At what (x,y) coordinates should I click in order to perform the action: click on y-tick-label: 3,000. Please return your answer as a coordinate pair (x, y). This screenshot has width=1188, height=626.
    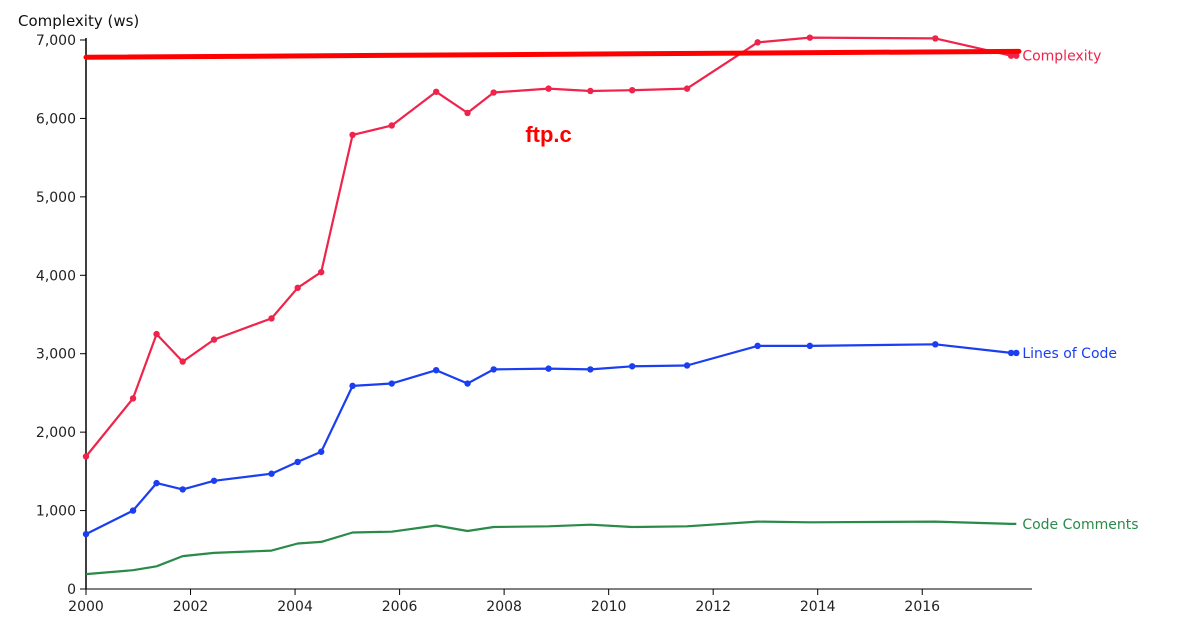
    Looking at the image, I should click on (56, 355).